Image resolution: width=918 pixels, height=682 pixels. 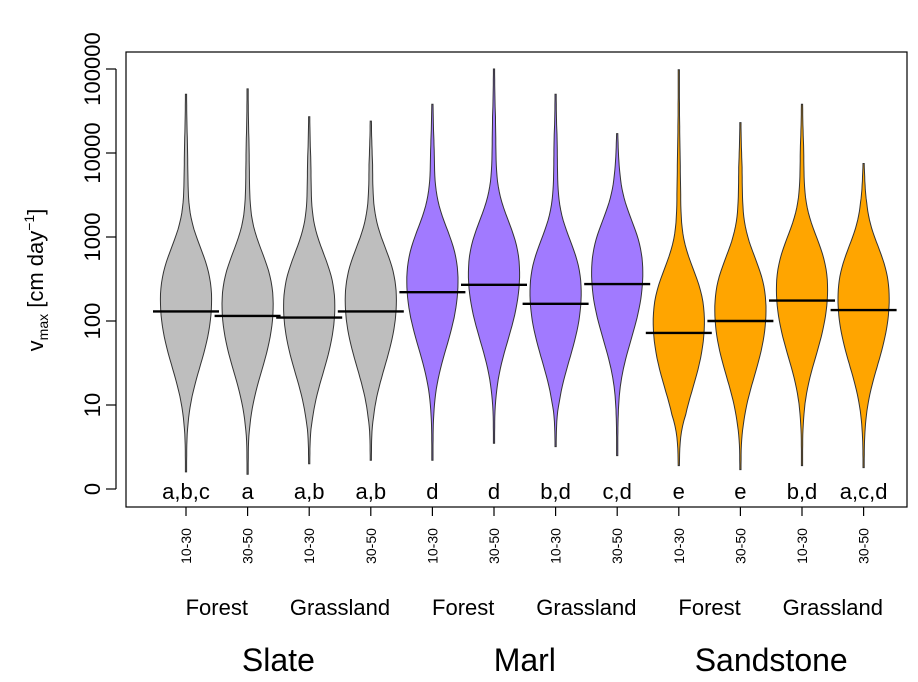 What do you see at coordinates (864, 491) in the screenshot?
I see `significance-letters: a,c,d` at bounding box center [864, 491].